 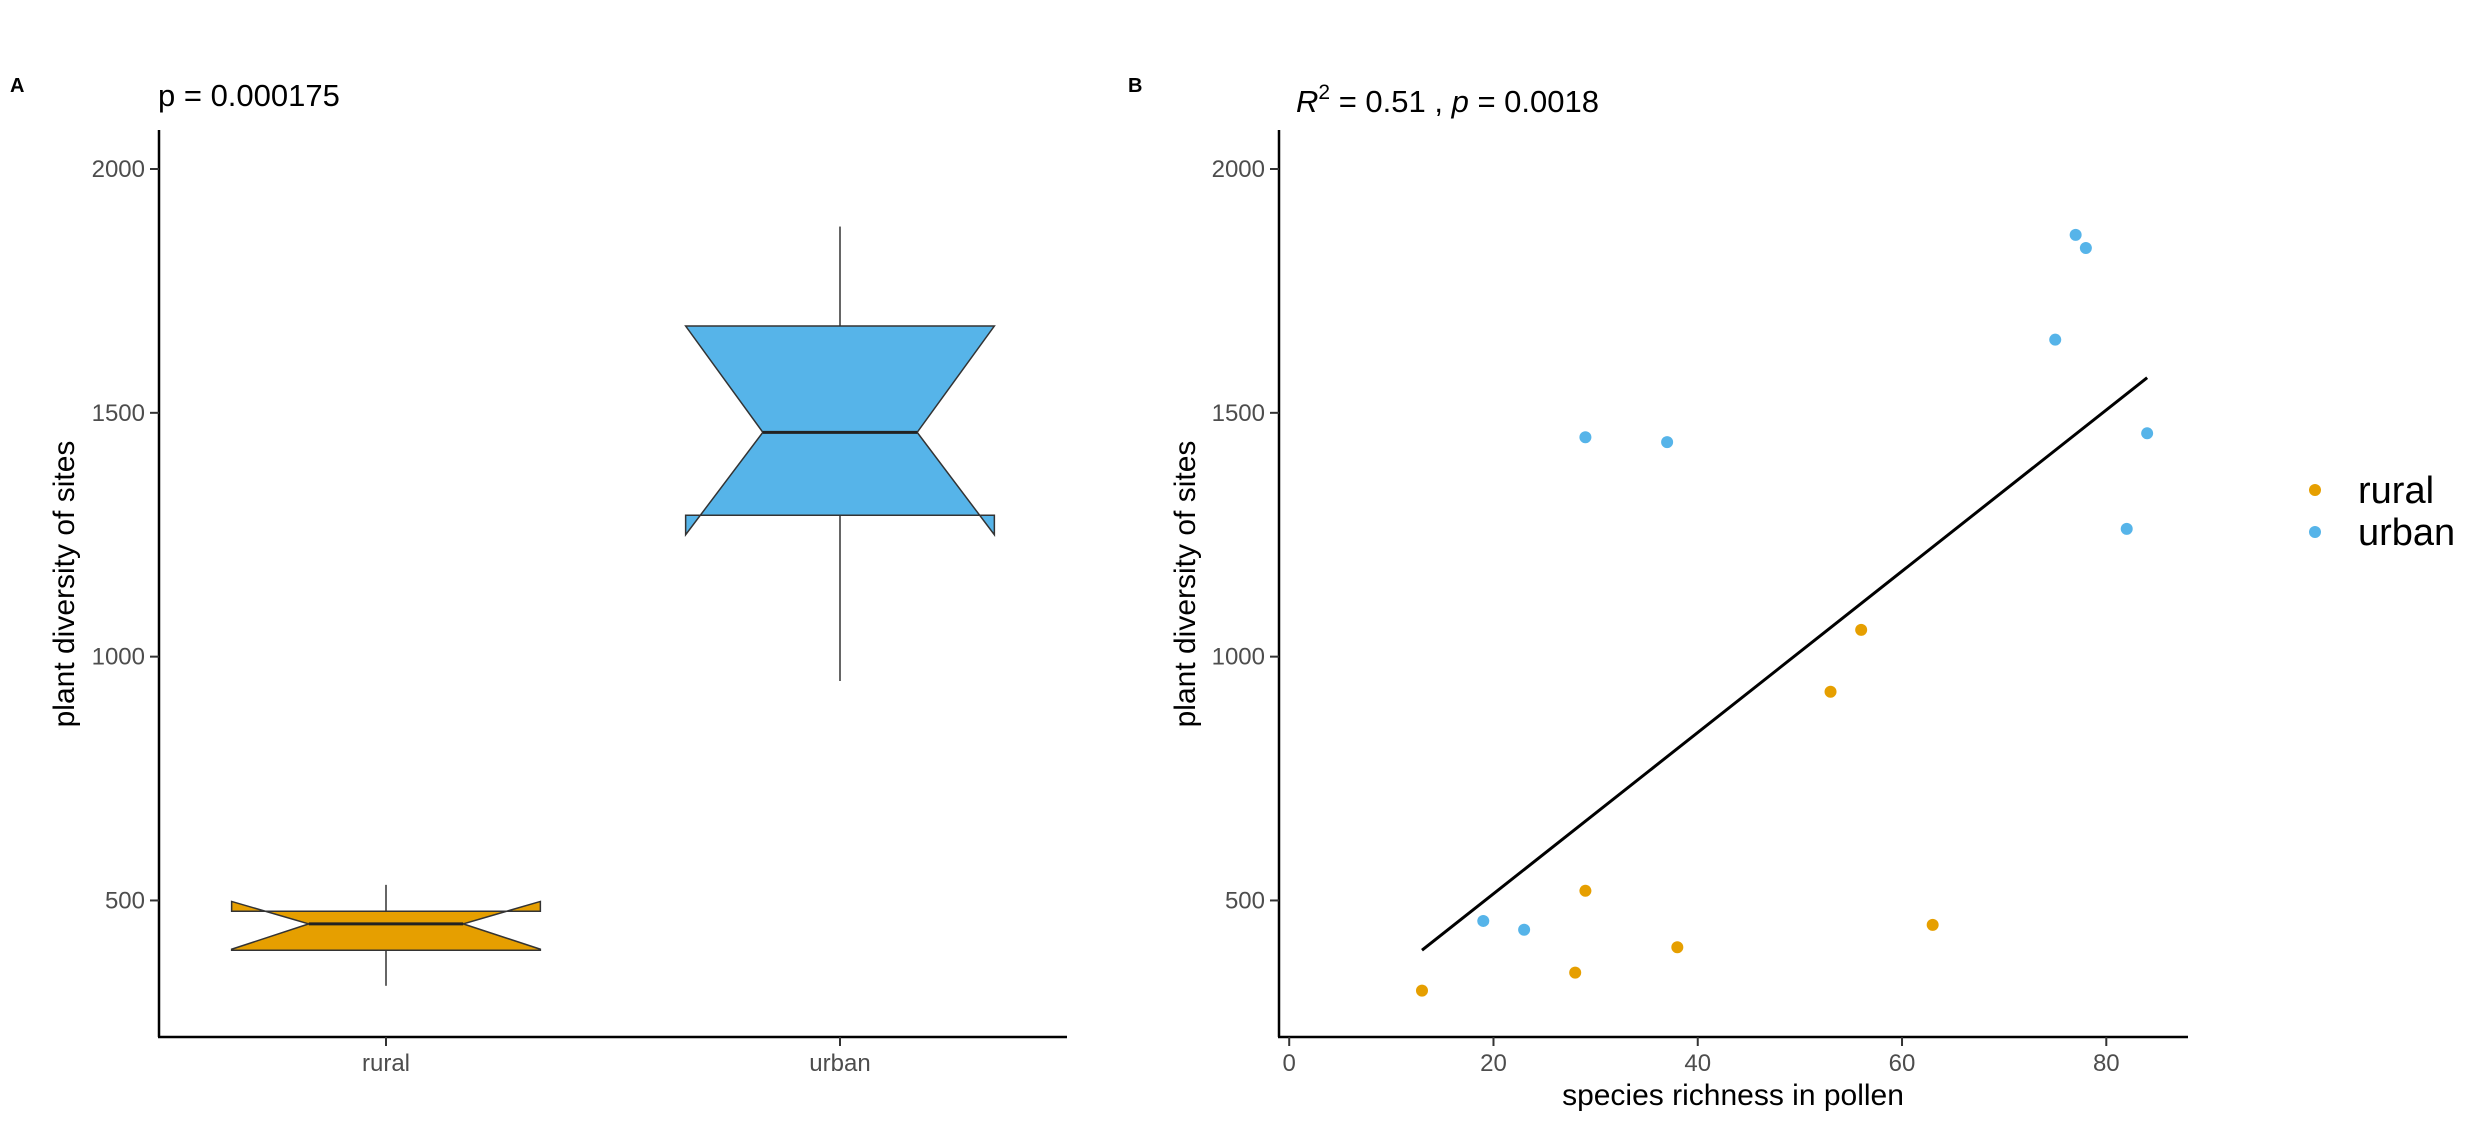 I want to click on subtitle-rest: = 0.51 ,, so click(x=1391, y=101).